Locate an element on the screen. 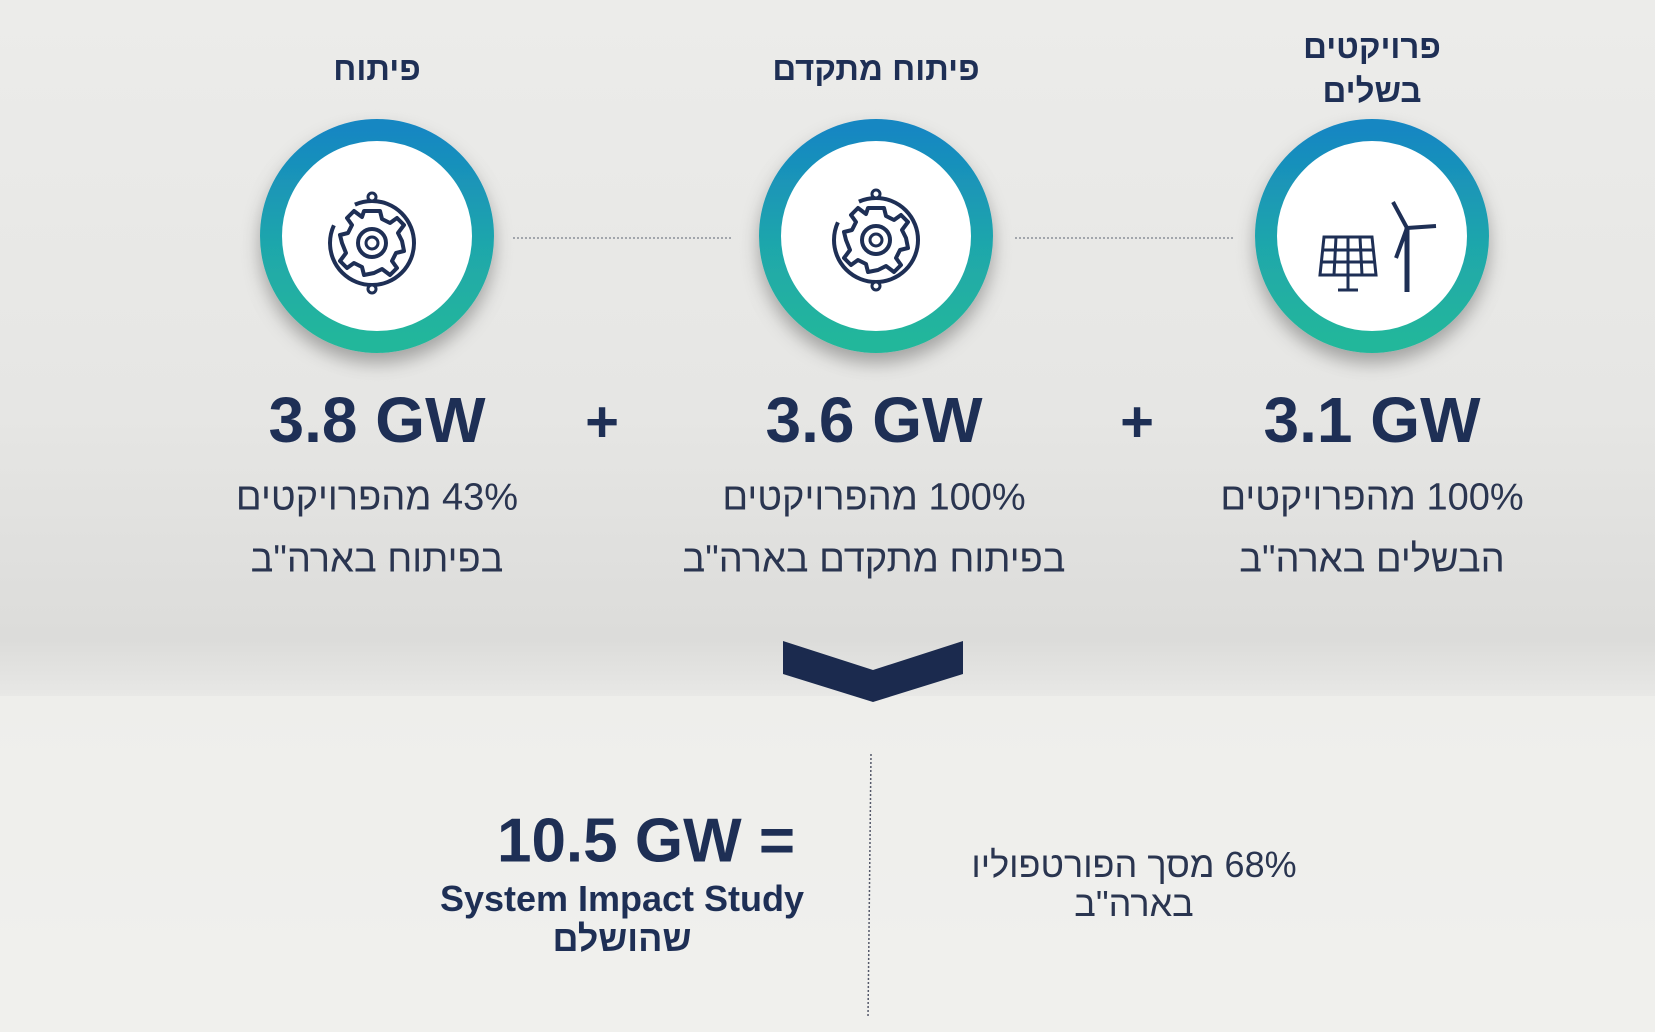 This screenshot has width=1655, height=1032. total-label: System Impact Study is located at coordinates (622, 898).